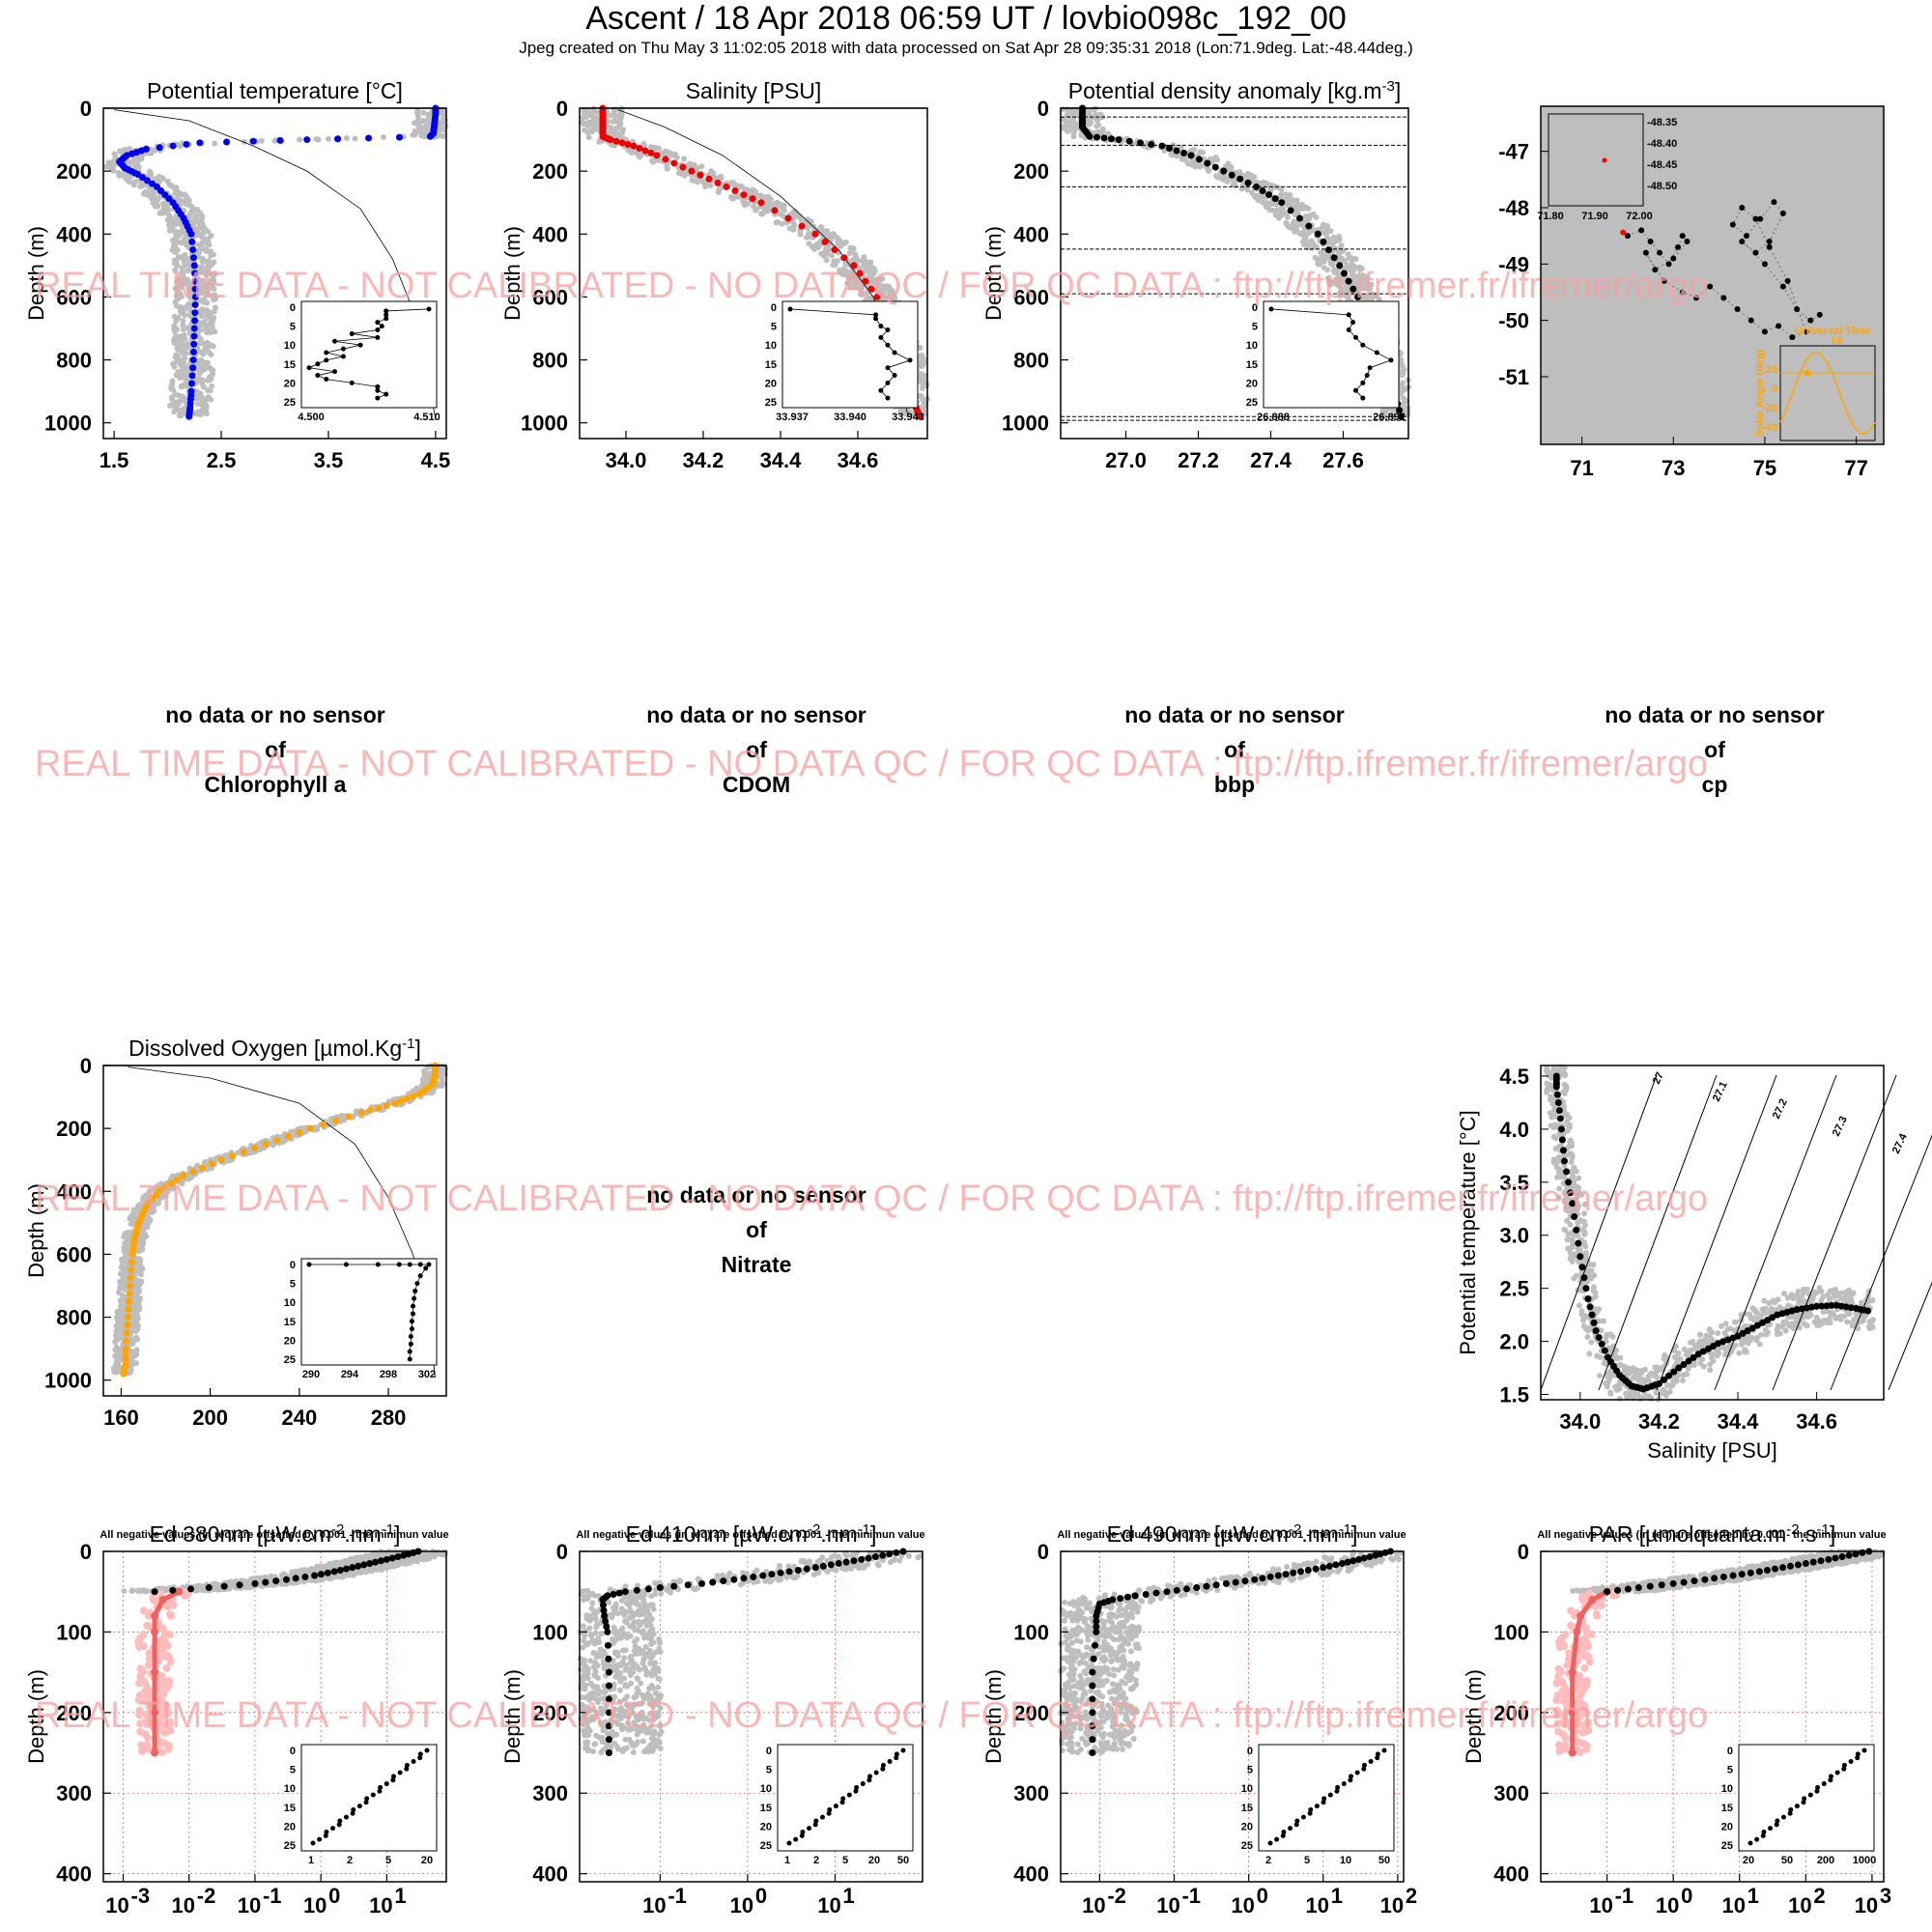 Image resolution: width=1932 pixels, height=1932 pixels. What do you see at coordinates (74, 1318) in the screenshot?
I see `oxygen-ytick-label: 800` at bounding box center [74, 1318].